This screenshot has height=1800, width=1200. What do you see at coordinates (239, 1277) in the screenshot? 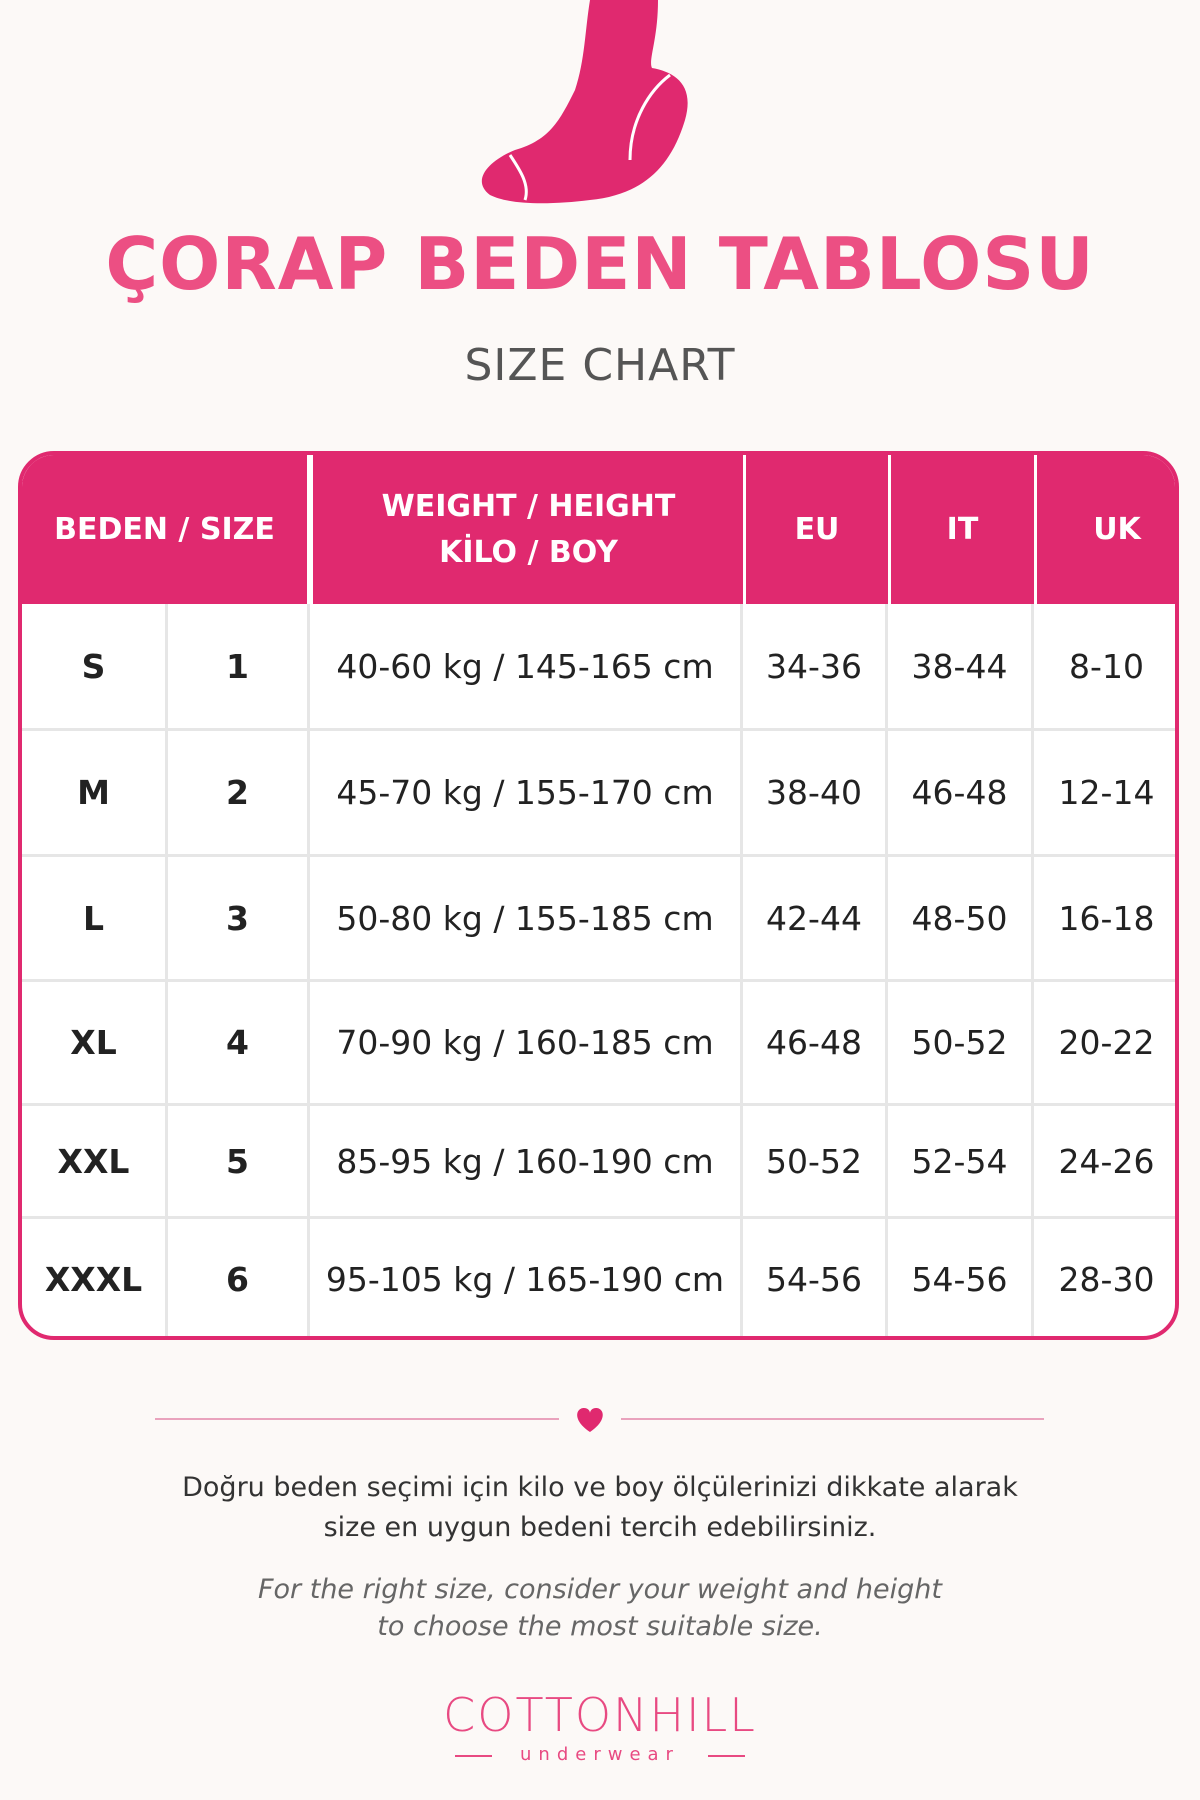
I see `table-cell: 6` at bounding box center [239, 1277].